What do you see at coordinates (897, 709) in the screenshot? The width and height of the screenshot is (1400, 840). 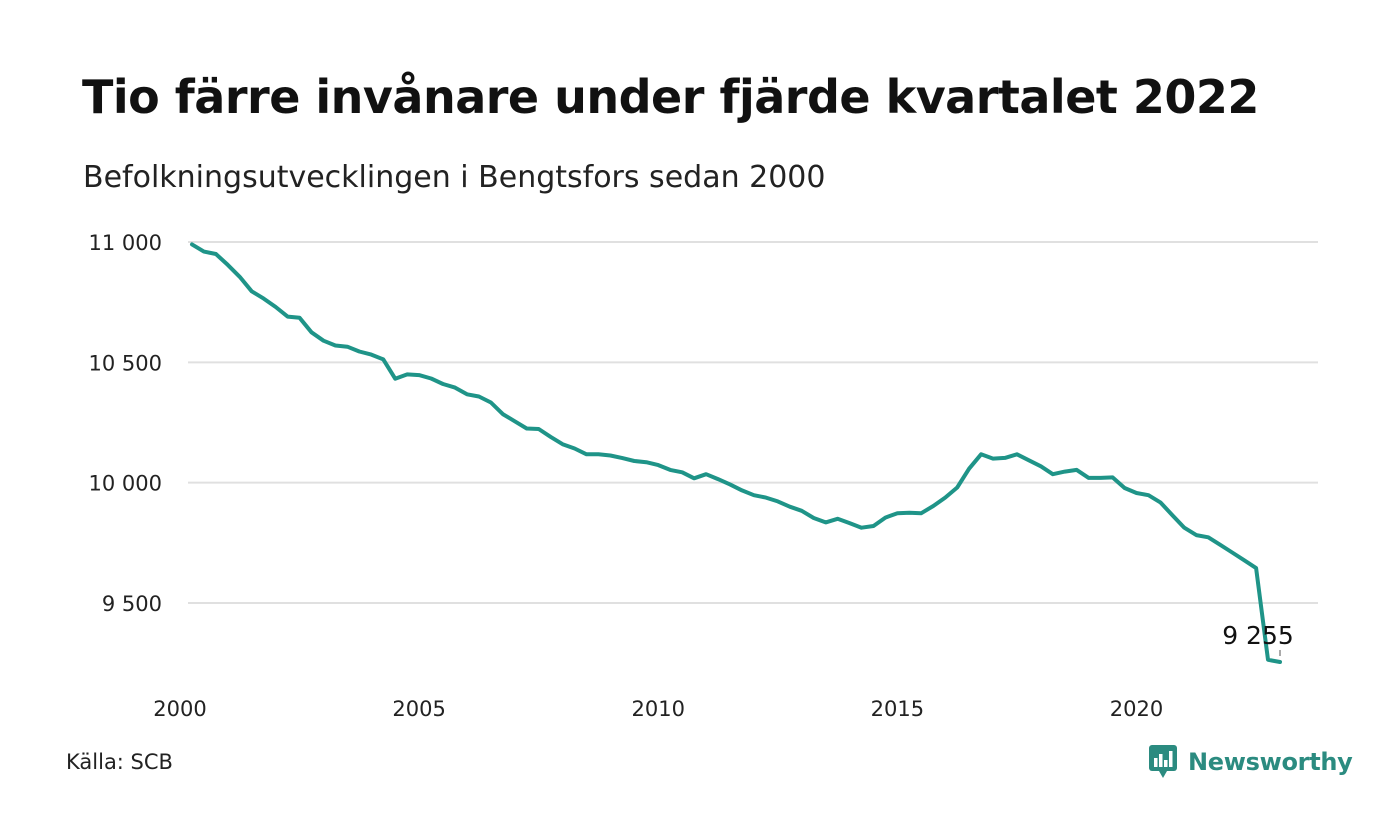 I see `x-tick-label: 2015` at bounding box center [897, 709].